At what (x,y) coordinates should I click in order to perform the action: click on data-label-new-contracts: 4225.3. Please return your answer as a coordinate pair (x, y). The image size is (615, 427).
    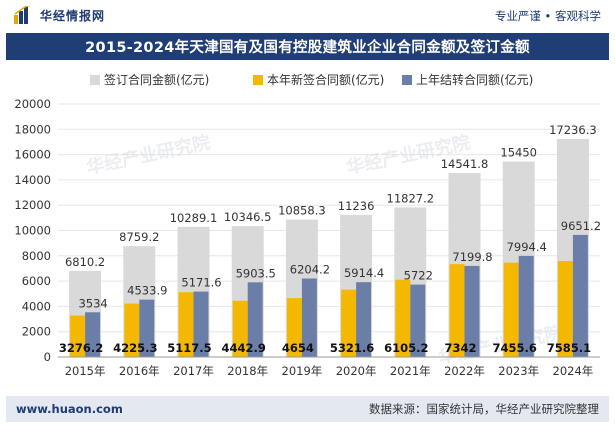
    Looking at the image, I should click on (135, 348).